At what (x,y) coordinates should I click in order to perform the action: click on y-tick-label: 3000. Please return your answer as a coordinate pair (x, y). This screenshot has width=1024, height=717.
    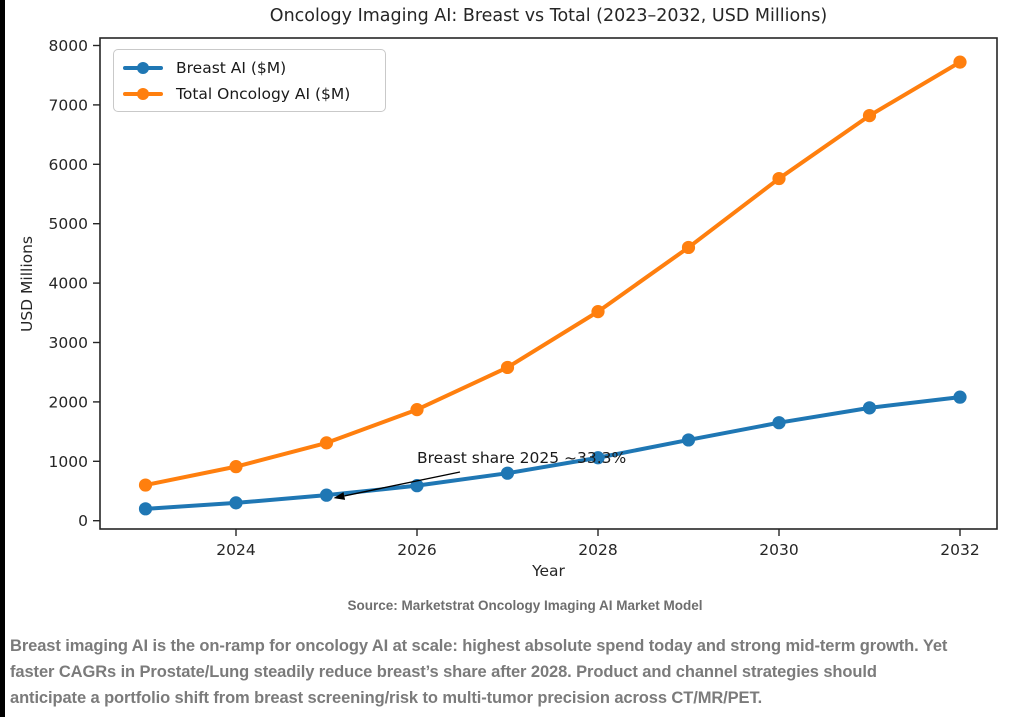
    Looking at the image, I should click on (68, 343).